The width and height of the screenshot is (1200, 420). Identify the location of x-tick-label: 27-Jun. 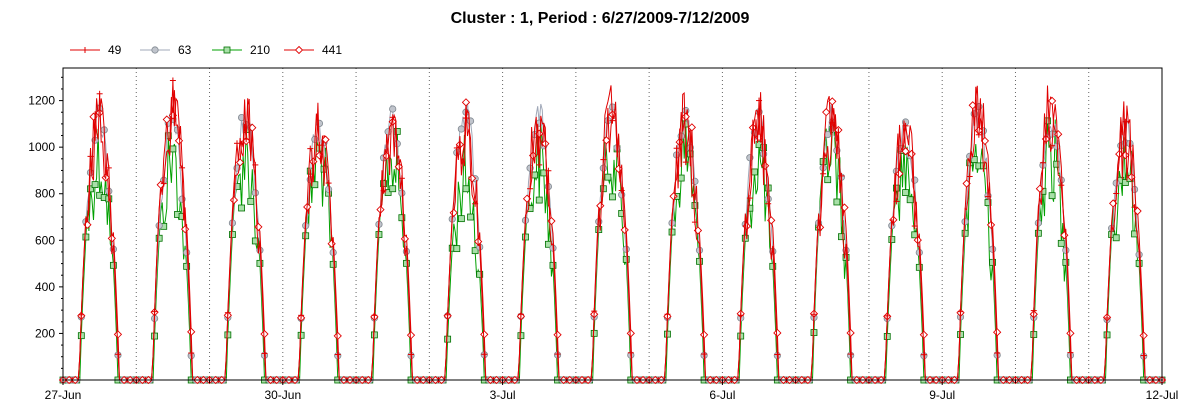
(63, 395).